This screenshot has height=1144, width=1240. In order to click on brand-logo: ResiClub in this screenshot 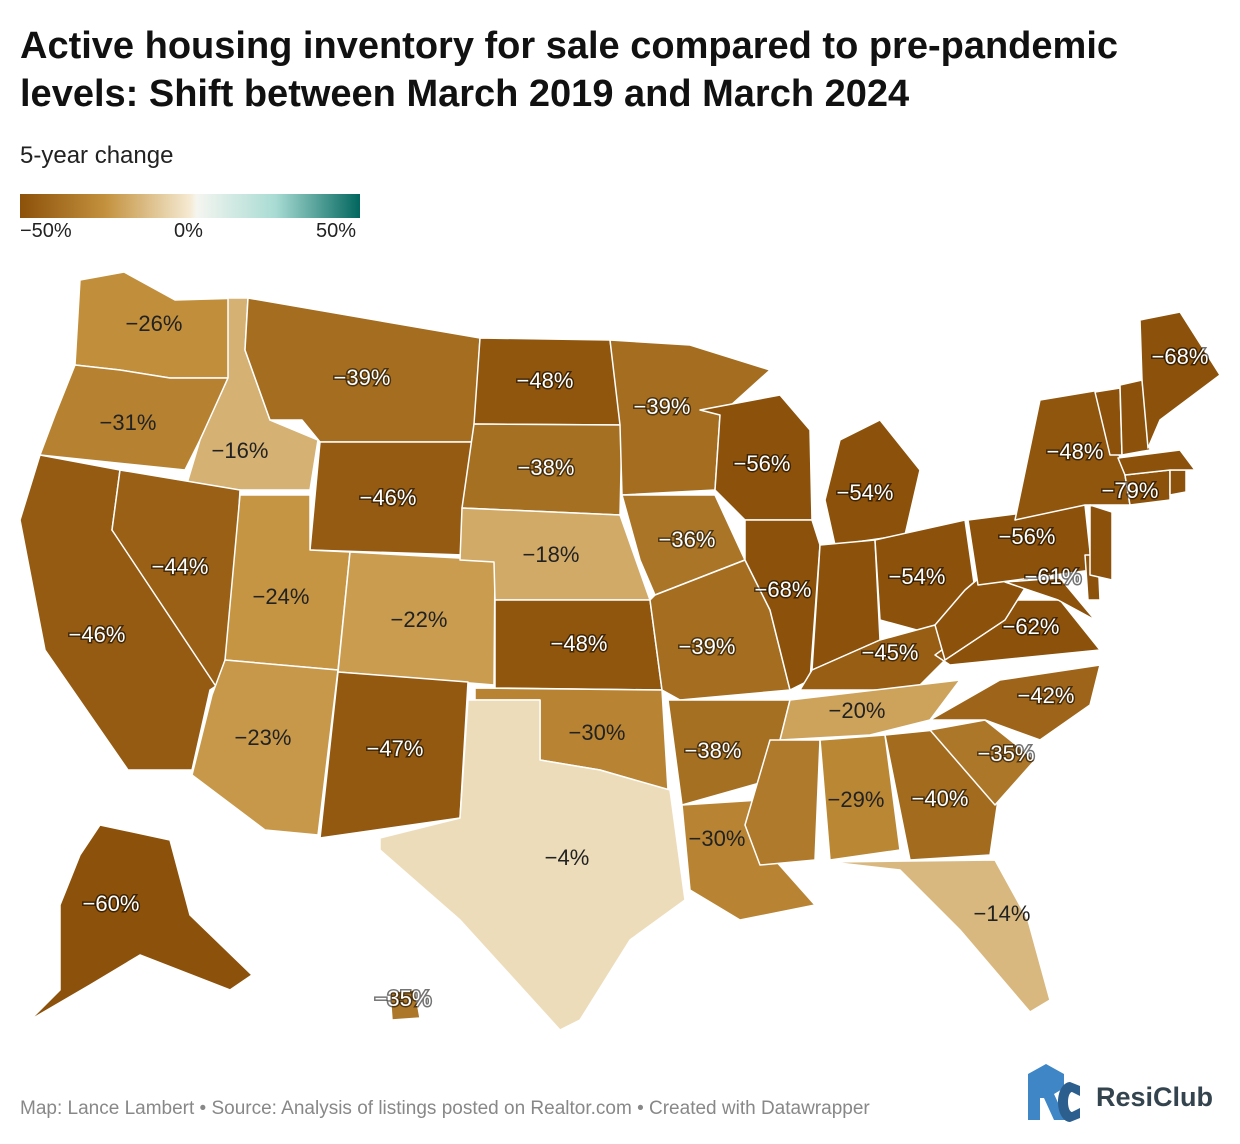, I will do `click(1124, 1094)`.